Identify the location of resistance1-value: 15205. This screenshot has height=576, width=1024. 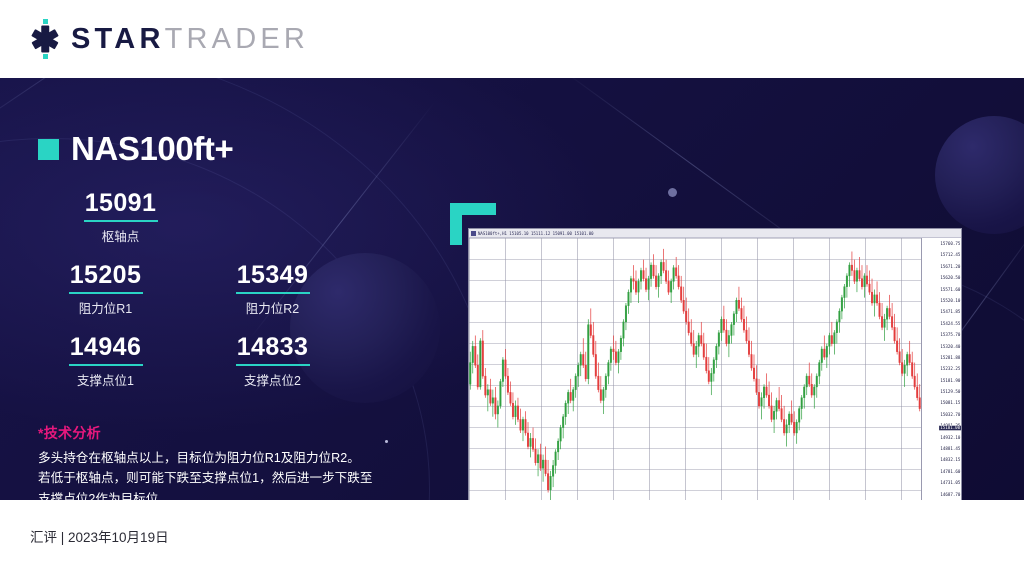
(105, 275).